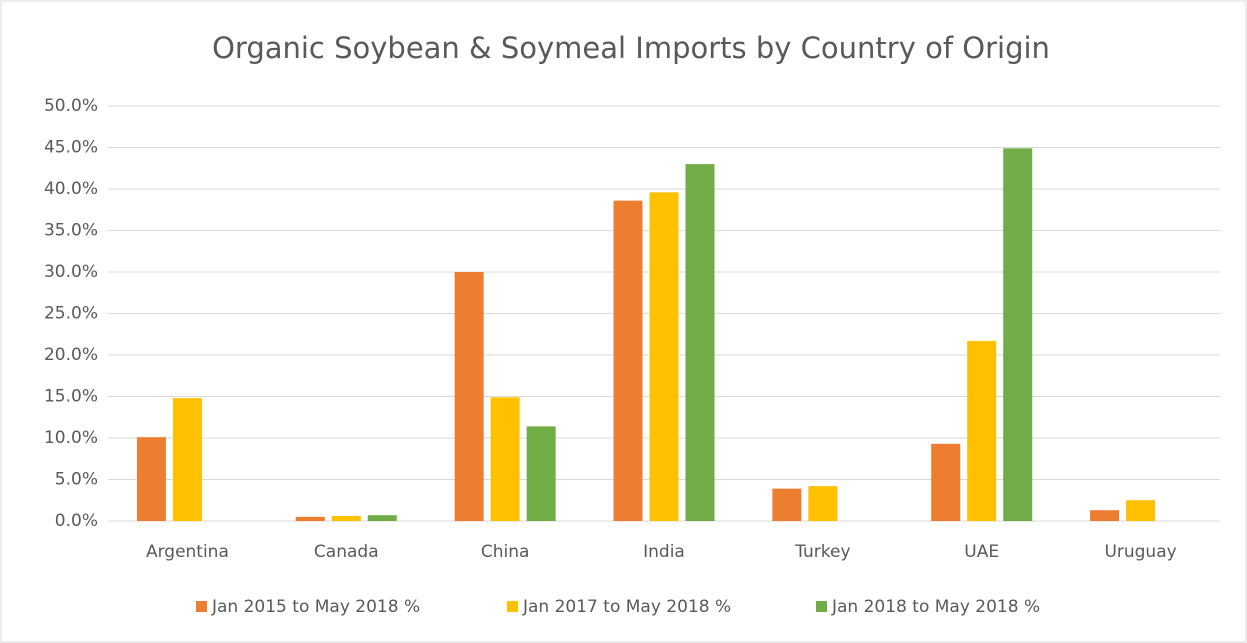 This screenshot has height=643, width=1247. I want to click on x-tick-label: China, so click(505, 552).